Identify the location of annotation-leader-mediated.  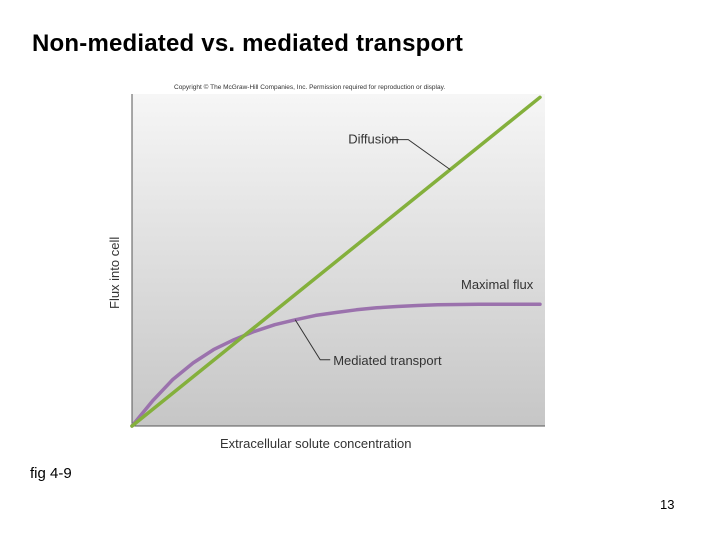
(312, 340).